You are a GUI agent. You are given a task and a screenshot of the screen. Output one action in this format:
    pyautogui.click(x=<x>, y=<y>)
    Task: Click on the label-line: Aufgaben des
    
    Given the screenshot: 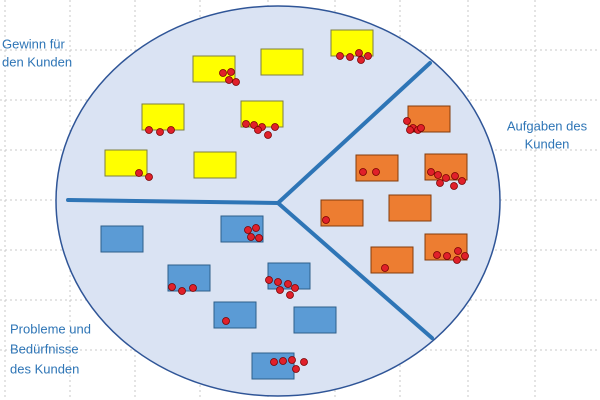 What is the action you would take?
    pyautogui.click(x=547, y=125)
    